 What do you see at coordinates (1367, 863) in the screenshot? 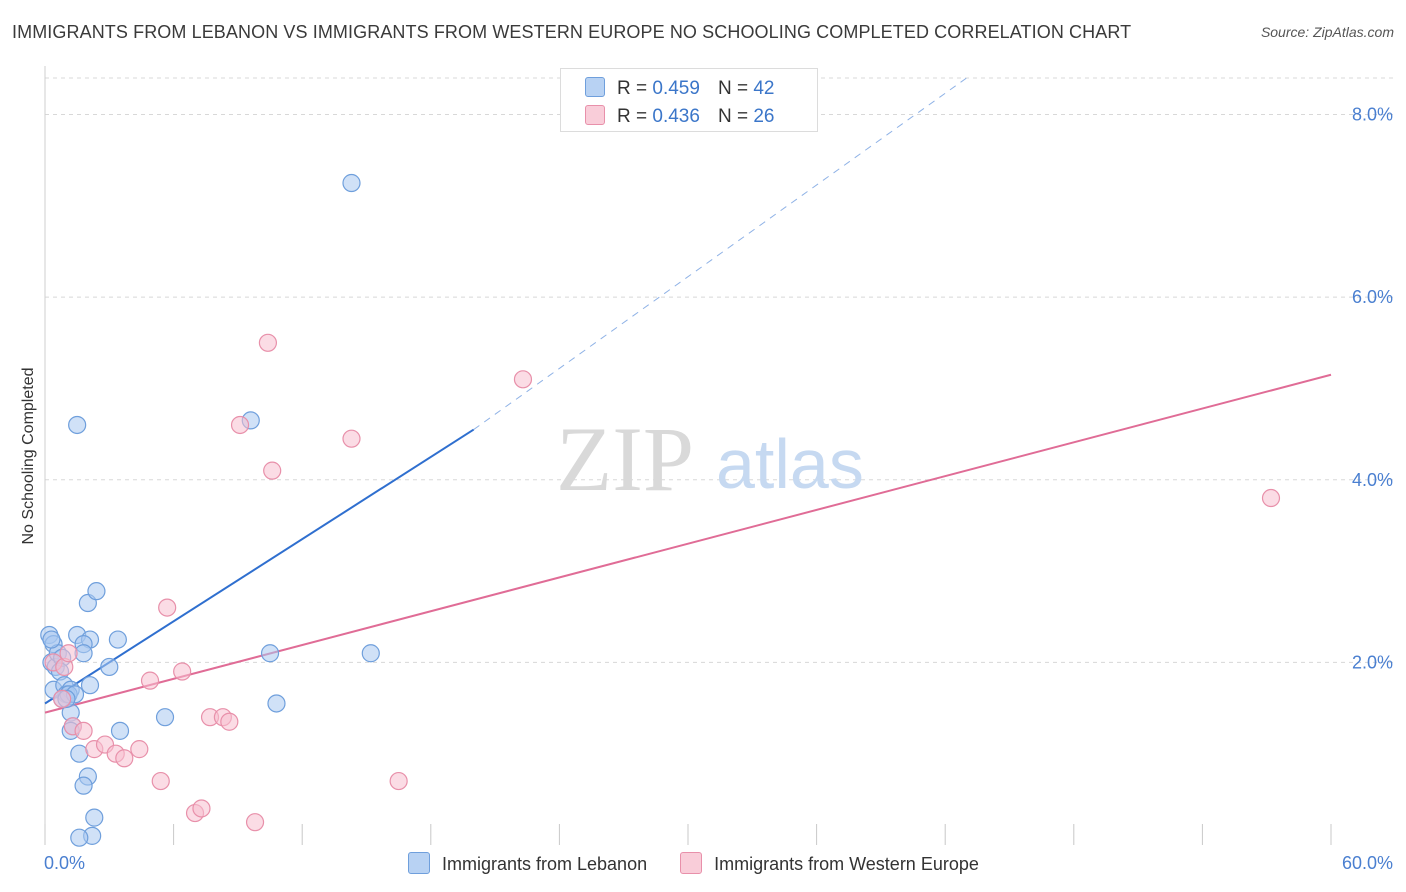
I see `x-tick-label-max: 60.0%` at bounding box center [1367, 863].